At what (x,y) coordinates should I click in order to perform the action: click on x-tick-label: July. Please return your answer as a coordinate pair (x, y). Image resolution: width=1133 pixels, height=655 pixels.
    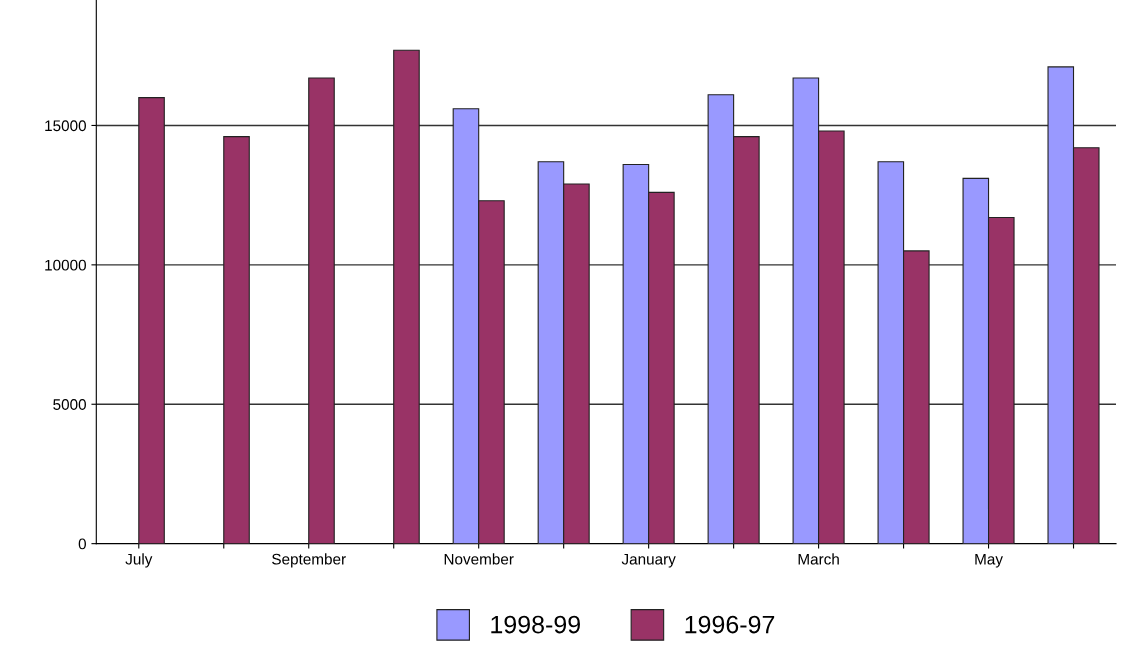
    Looking at the image, I should click on (139, 560).